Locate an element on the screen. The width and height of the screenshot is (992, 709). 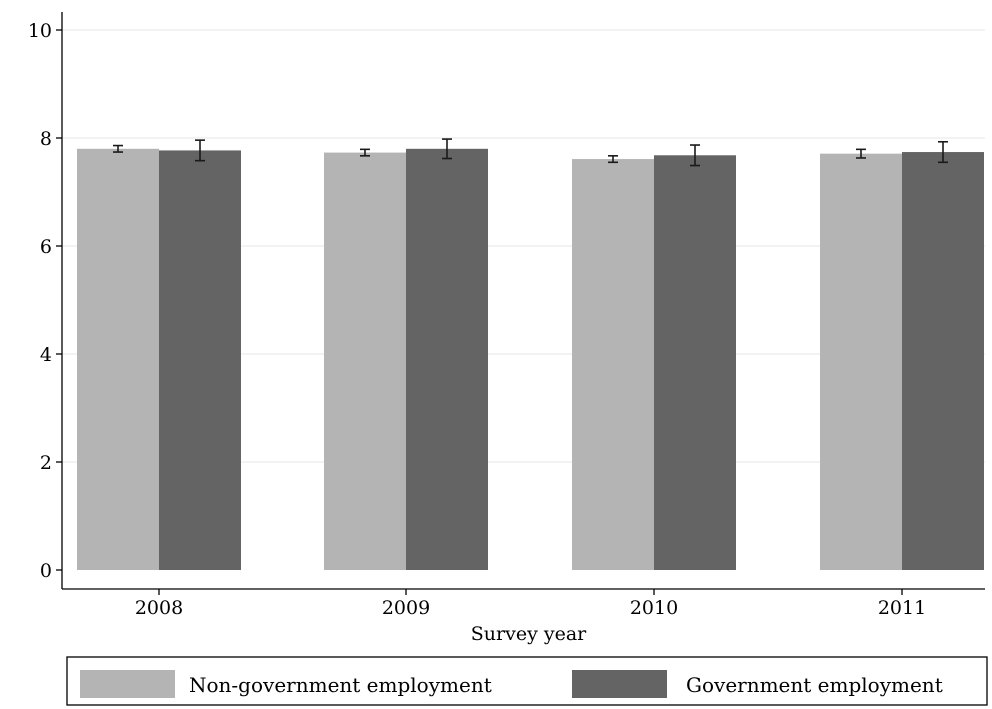
x-tick-label-2009: 2009 is located at coordinates (406, 608).